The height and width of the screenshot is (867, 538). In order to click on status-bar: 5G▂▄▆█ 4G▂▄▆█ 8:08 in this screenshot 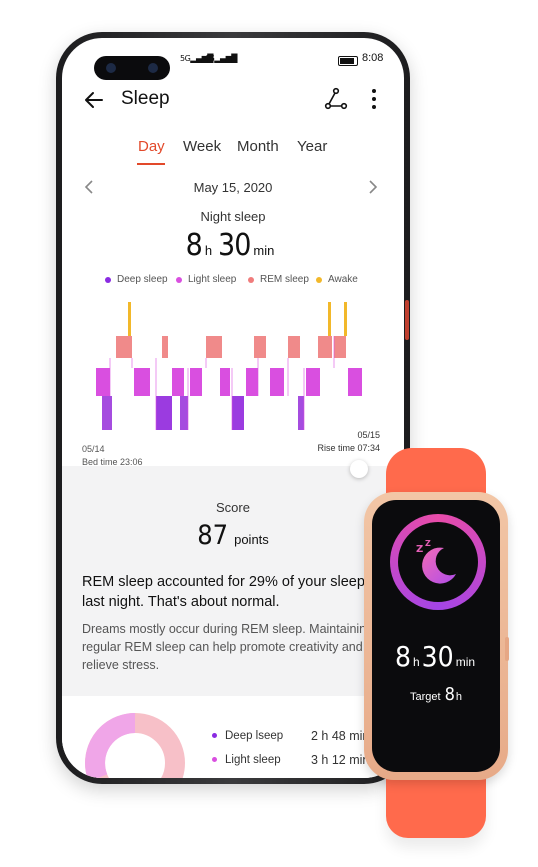, I will do `click(233, 59)`.